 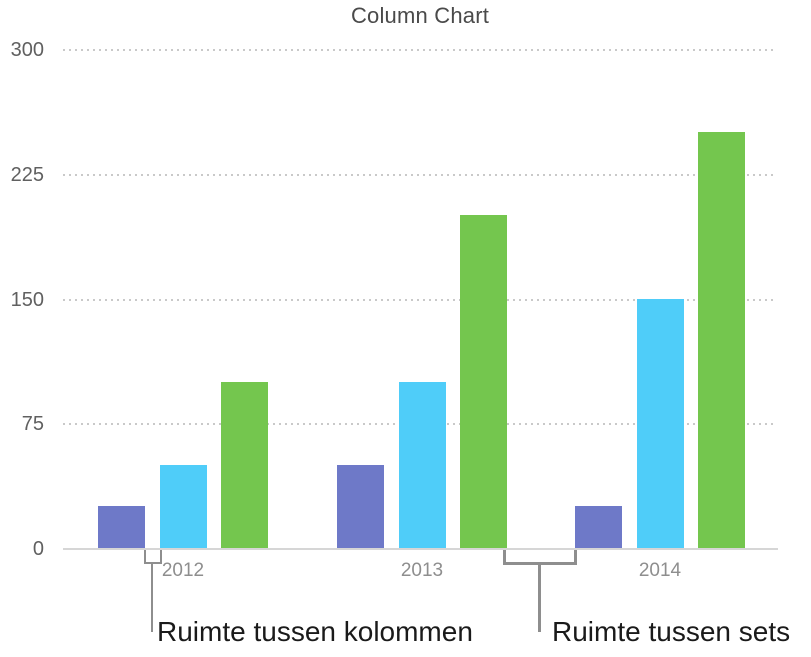 What do you see at coordinates (121, 527) in the screenshot?
I see `bar-2012-purple-series` at bounding box center [121, 527].